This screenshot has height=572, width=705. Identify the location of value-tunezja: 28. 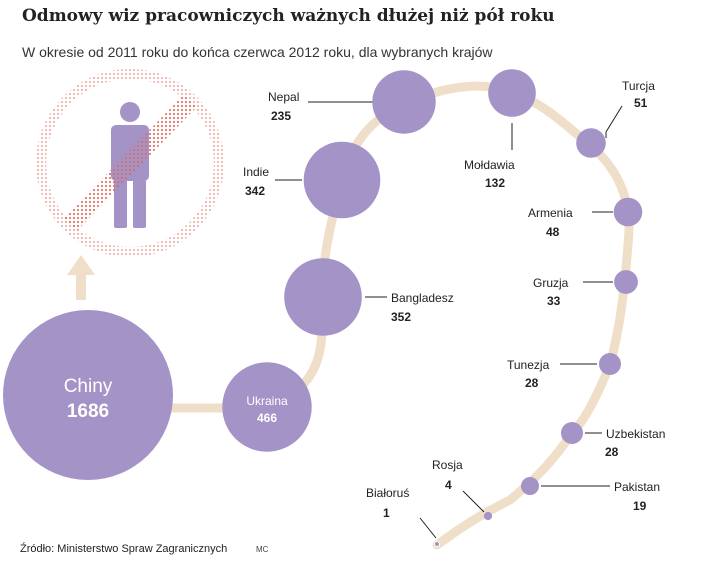
(532, 383).